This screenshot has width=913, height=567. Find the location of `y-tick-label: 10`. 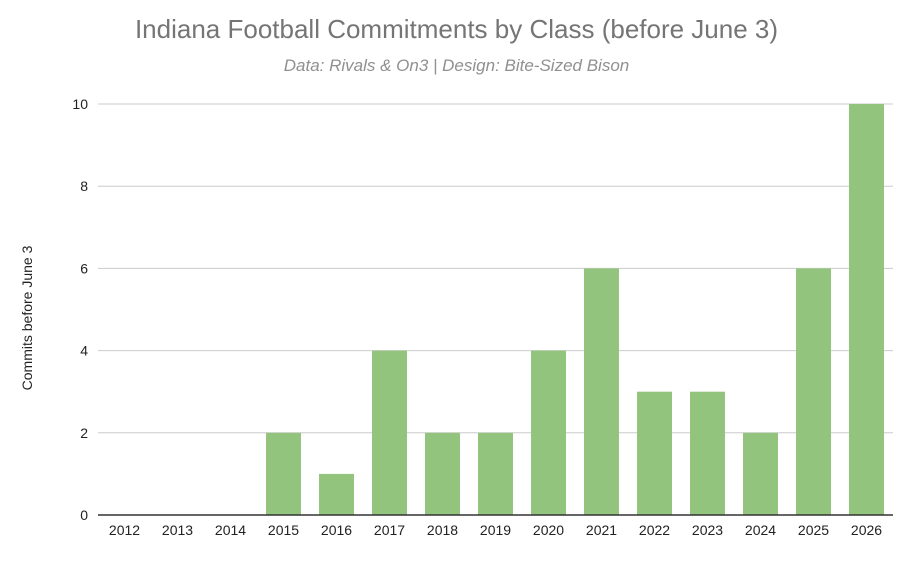

y-tick-label: 10 is located at coordinates (80, 104).